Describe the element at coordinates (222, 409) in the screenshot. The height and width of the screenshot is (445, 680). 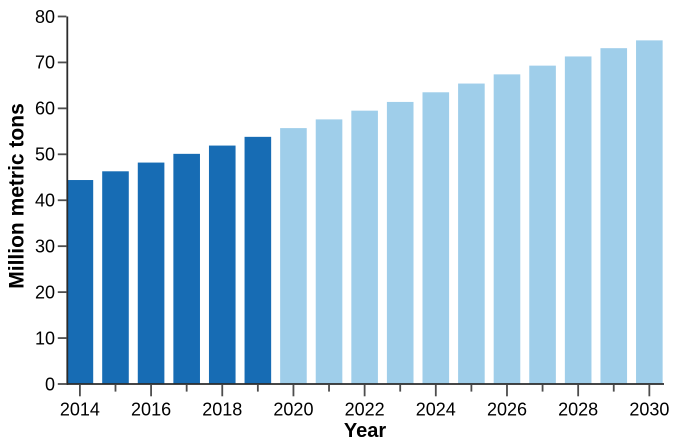
I see `svg-text: 2018` at that location.